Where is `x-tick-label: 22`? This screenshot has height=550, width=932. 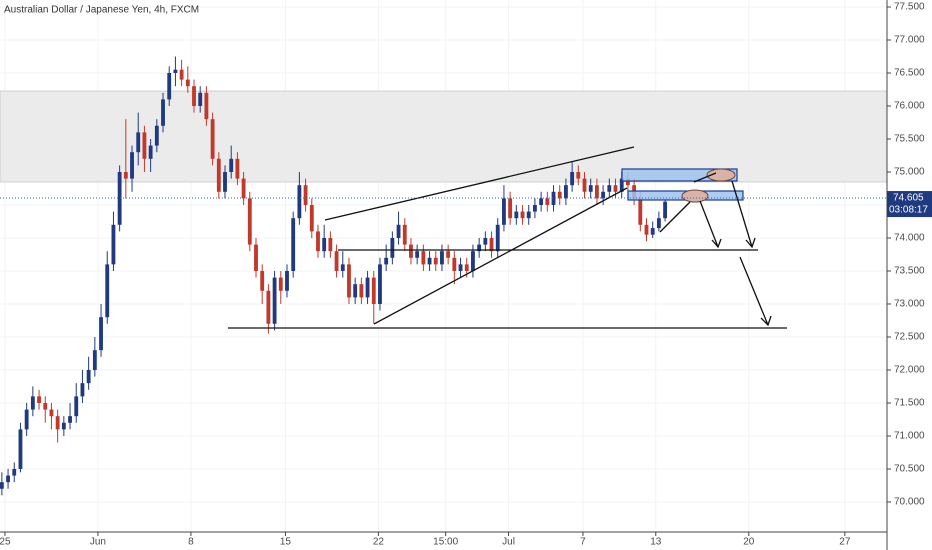
x-tick-label: 22 is located at coordinates (379, 542).